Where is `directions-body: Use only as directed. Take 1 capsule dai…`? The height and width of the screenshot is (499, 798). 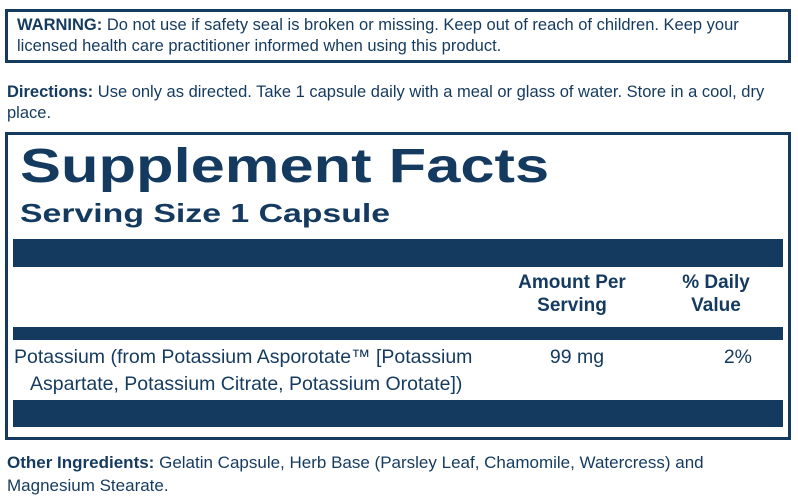 directions-body: Use only as directed. Take 1 capsule dai… is located at coordinates (386, 102).